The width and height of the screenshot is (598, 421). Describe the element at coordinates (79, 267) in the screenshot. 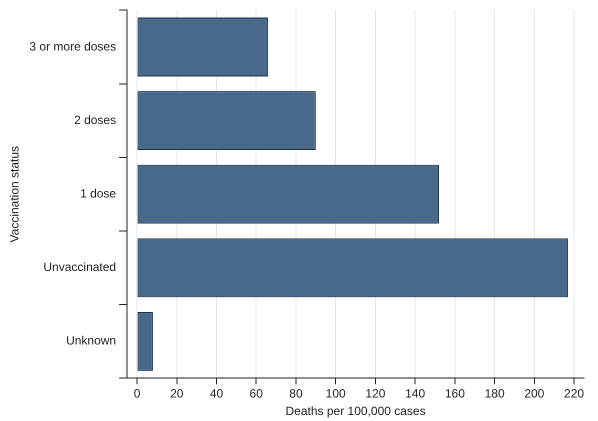

I see `y-tick-label: Unvaccinated` at that location.